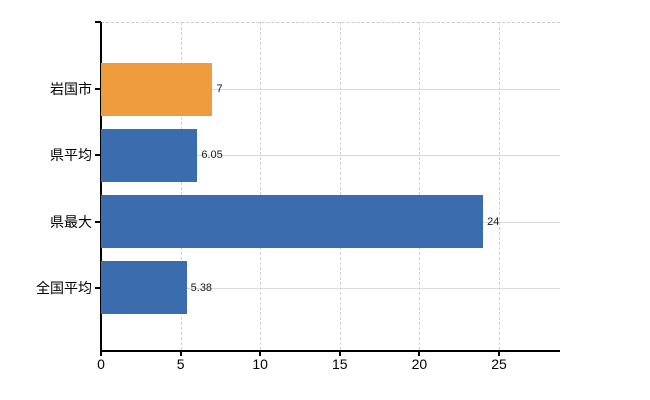 Image resolution: width=650 pixels, height=400 pixels. What do you see at coordinates (64, 287) in the screenshot?
I see `category-label-全国平均: 全国平均` at bounding box center [64, 287].